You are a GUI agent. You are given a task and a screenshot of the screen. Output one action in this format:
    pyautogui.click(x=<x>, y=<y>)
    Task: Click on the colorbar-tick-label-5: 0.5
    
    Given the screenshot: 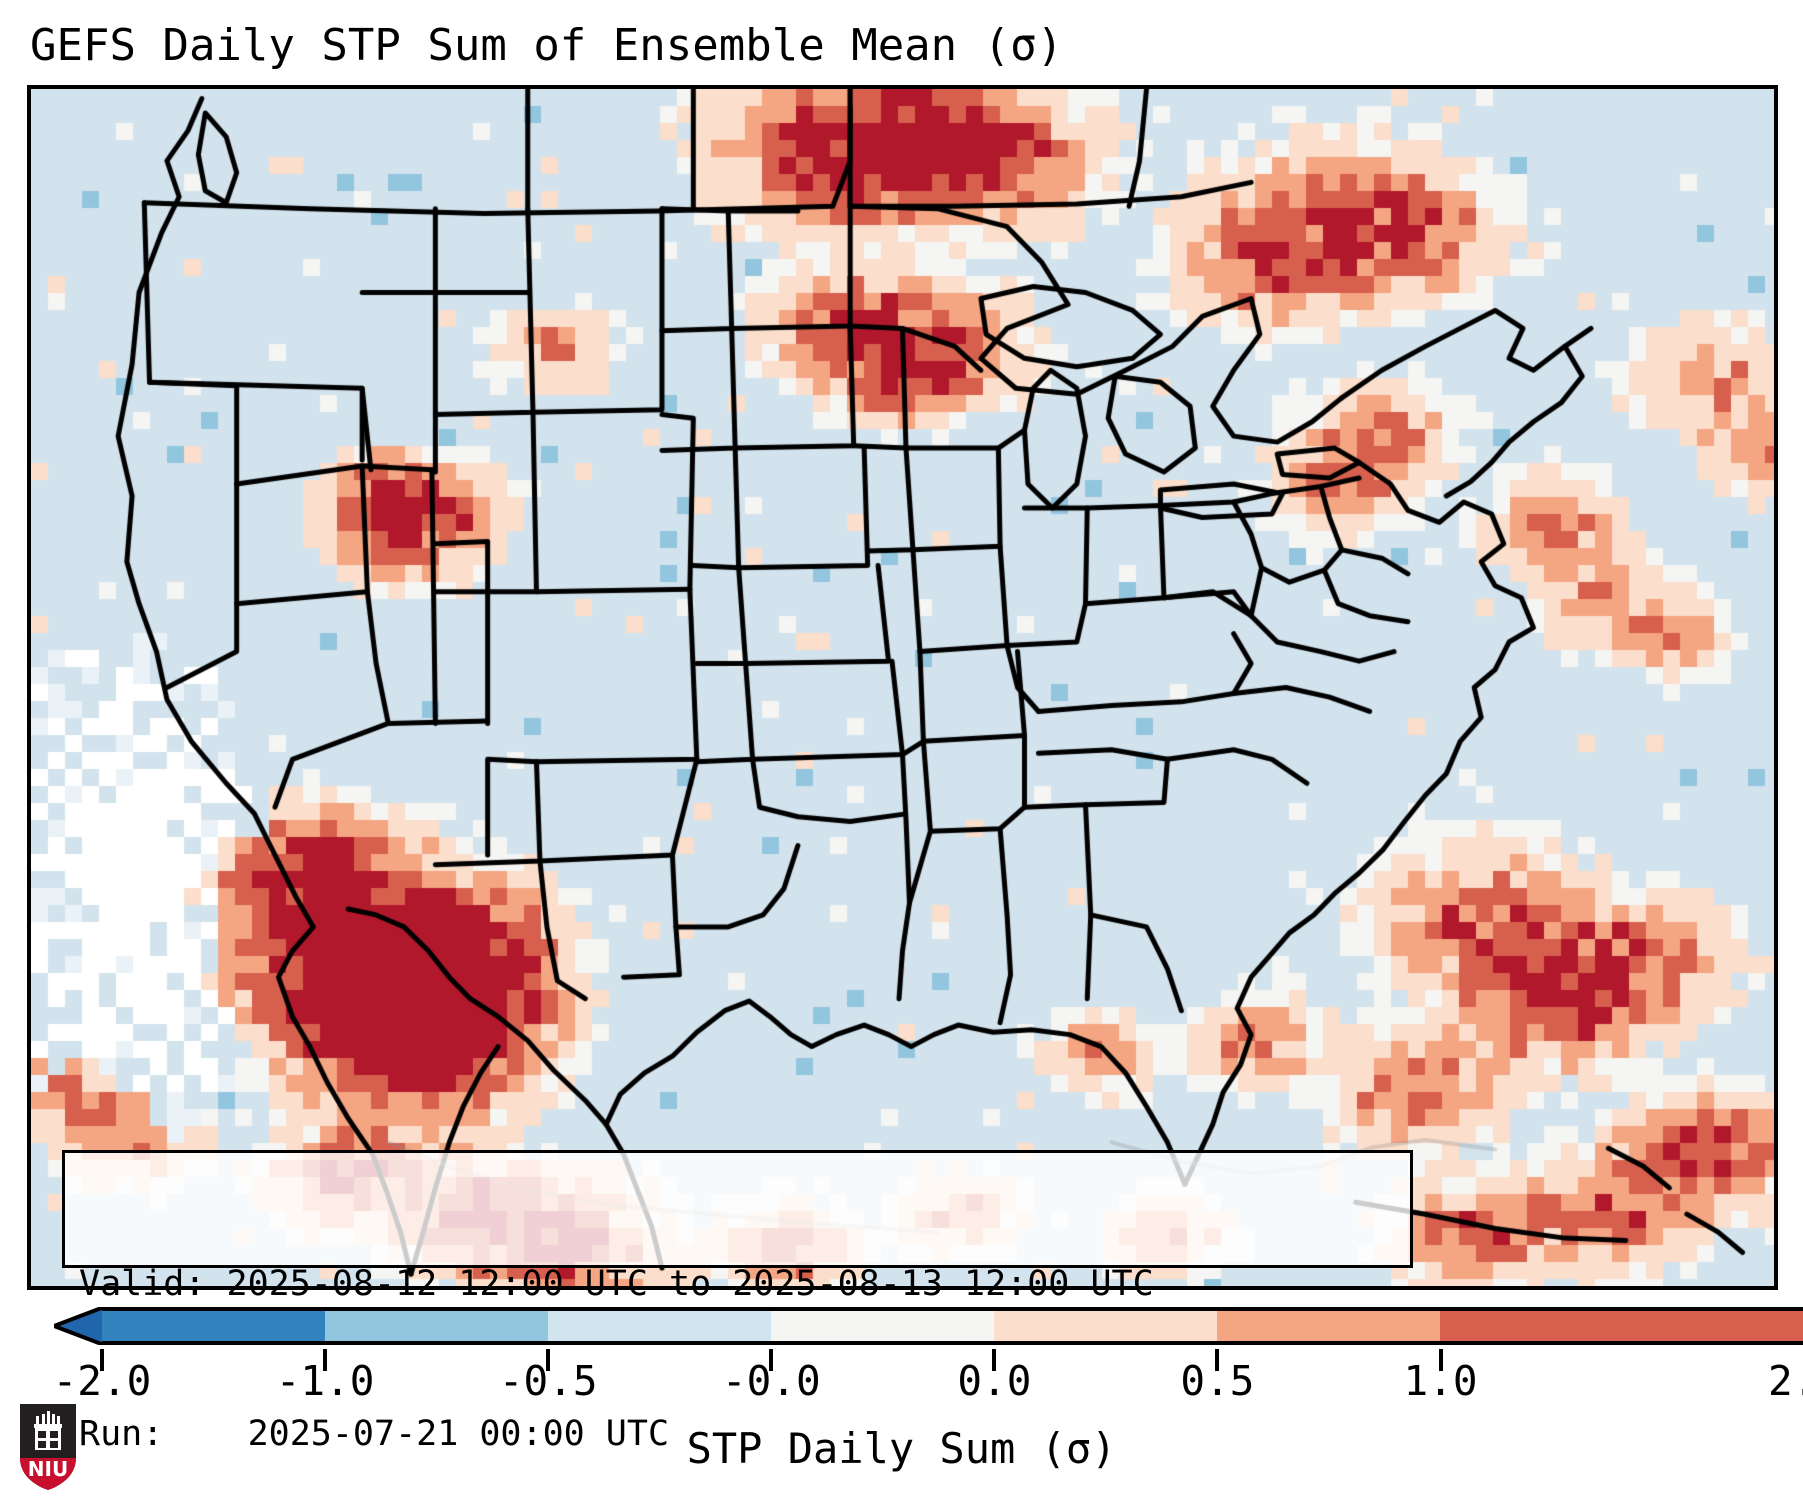 What is the action you would take?
    pyautogui.click(x=1217, y=1381)
    